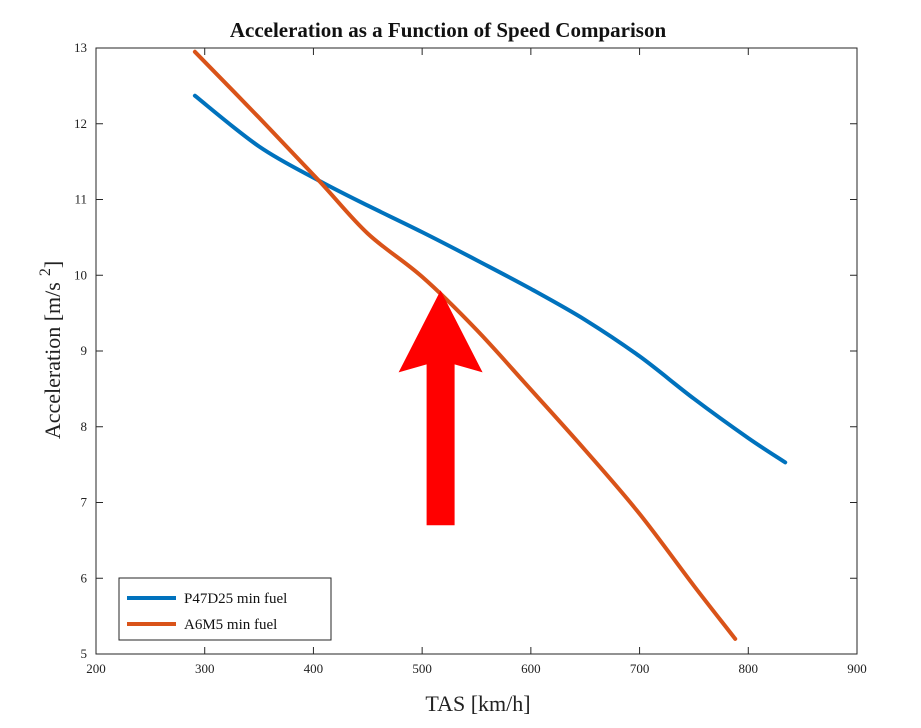 The image size is (921, 728). What do you see at coordinates (84, 502) in the screenshot?
I see `y-tick-label: 7` at bounding box center [84, 502].